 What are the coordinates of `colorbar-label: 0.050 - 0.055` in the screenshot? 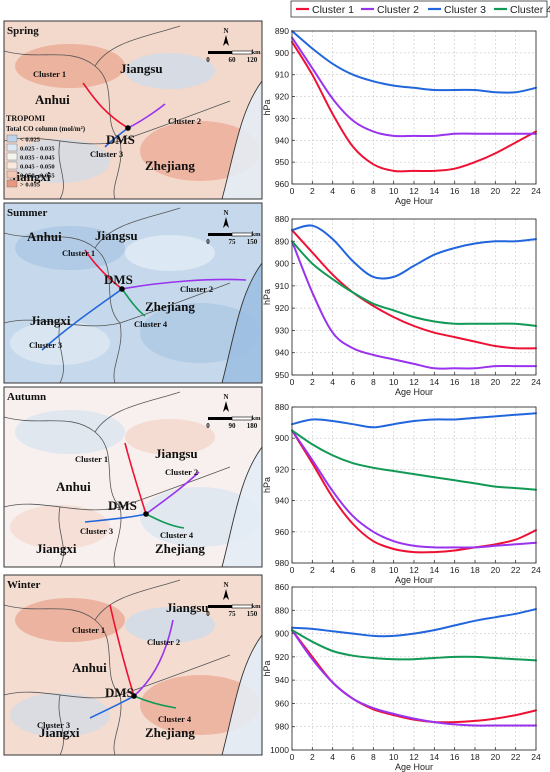 It's located at (37, 176).